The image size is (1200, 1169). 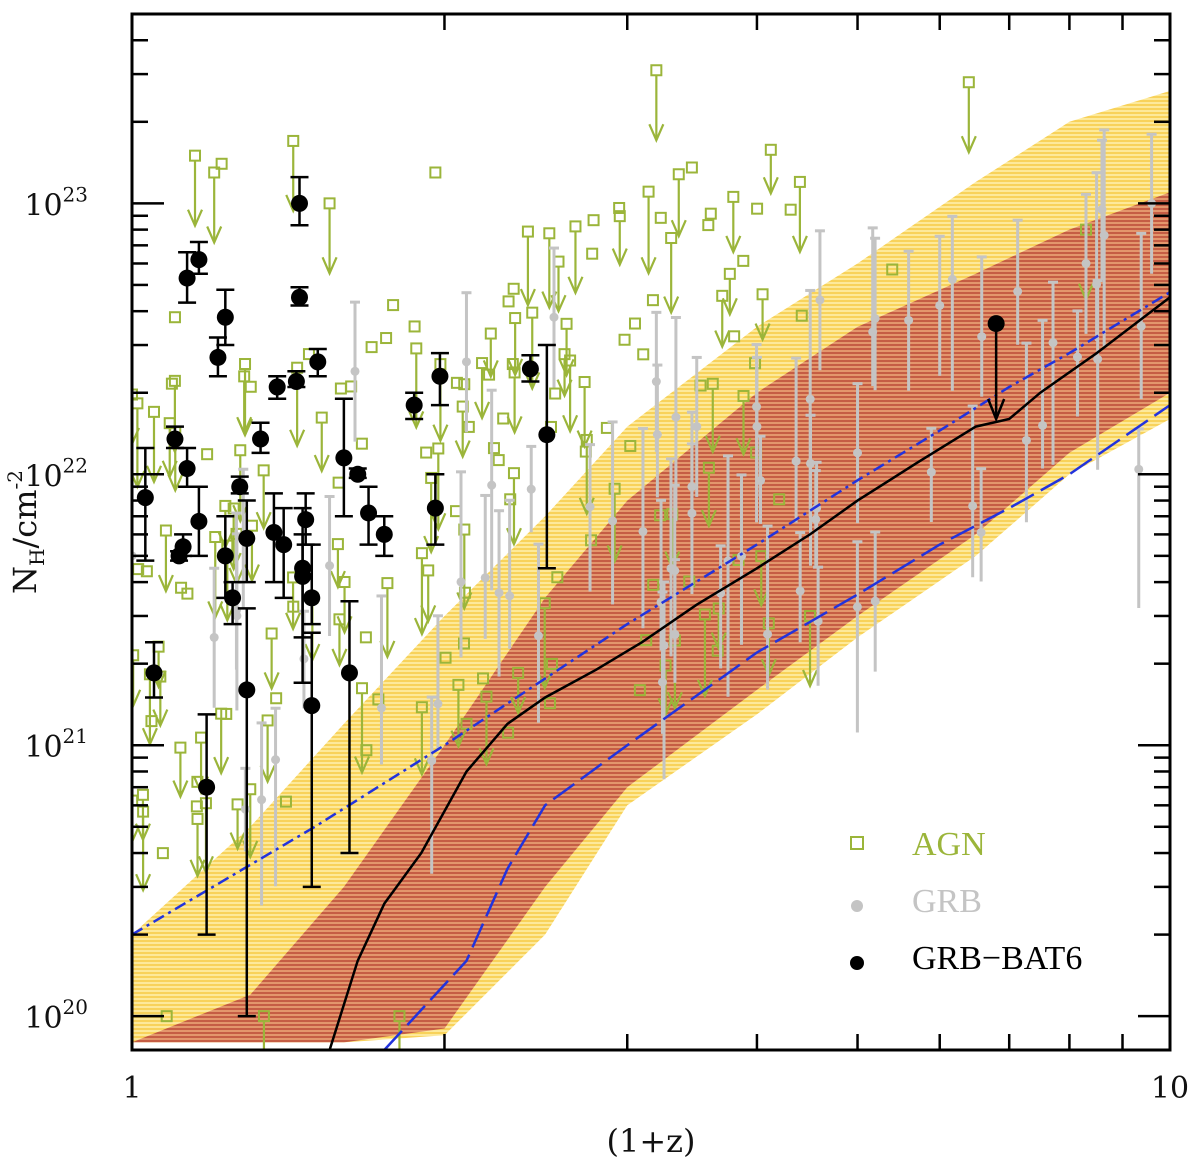 What do you see at coordinates (947, 901) in the screenshot?
I see `legend-label: GRB` at bounding box center [947, 901].